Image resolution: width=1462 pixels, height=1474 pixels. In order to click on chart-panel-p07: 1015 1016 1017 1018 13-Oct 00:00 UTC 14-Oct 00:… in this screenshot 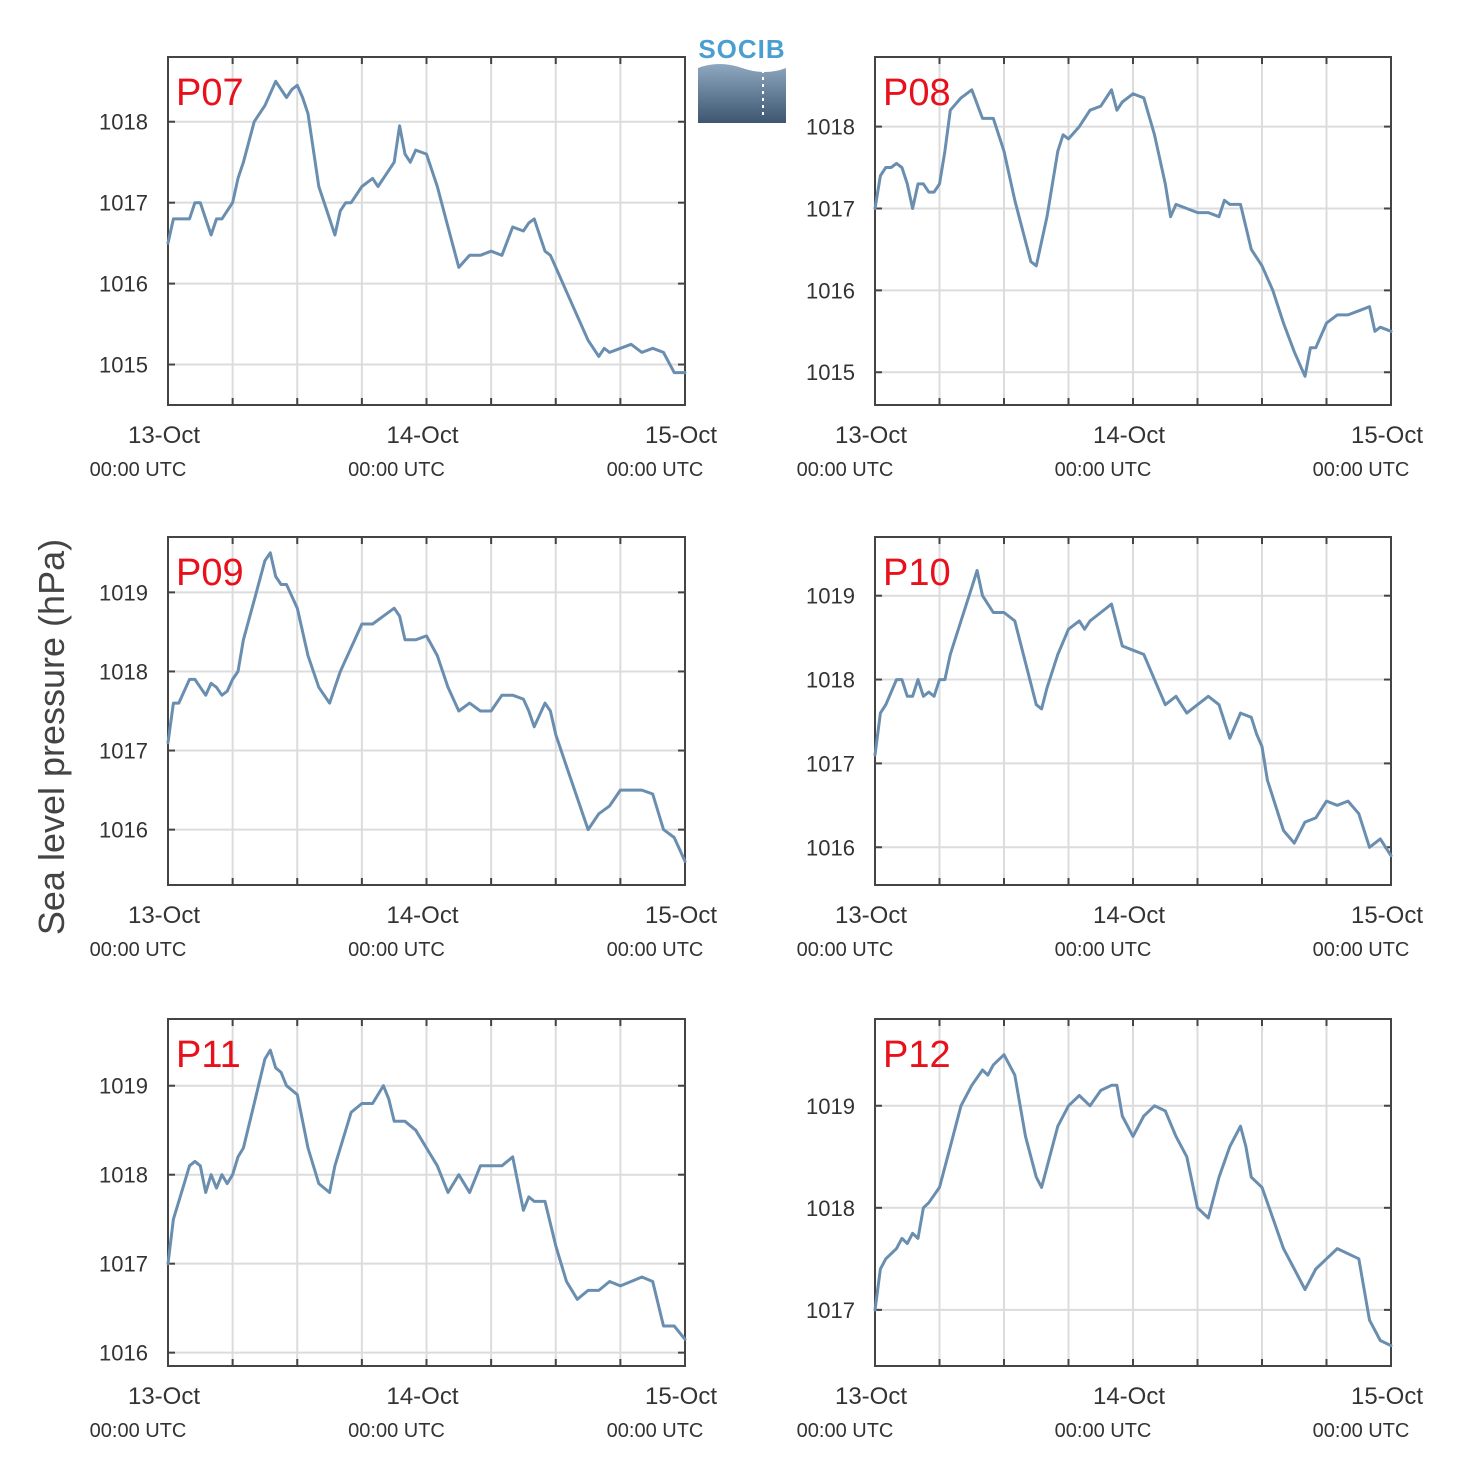, I will do `click(403, 268)`.